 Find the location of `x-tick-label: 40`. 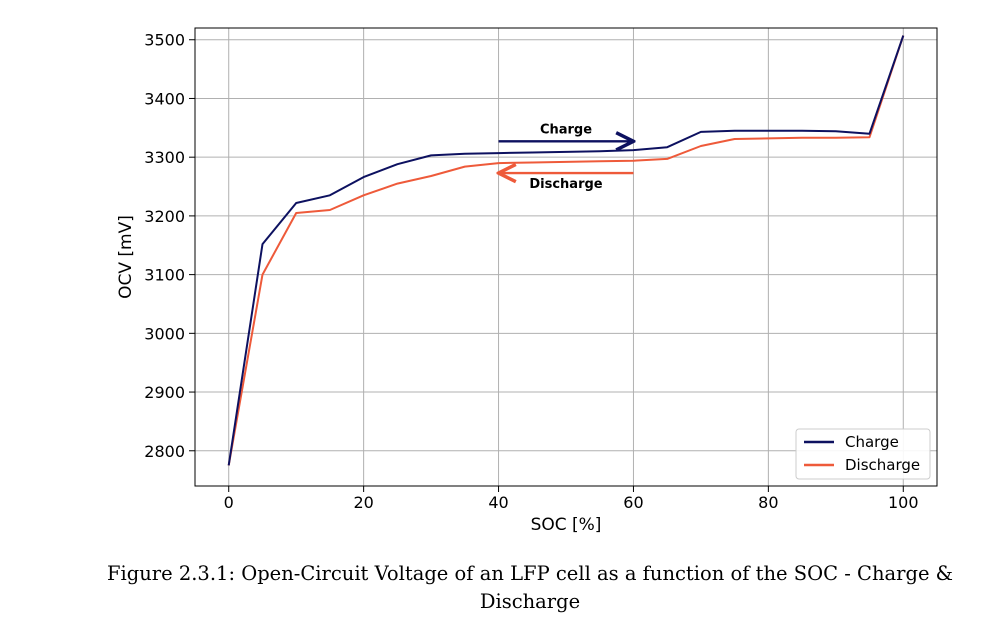

x-tick-label: 40 is located at coordinates (498, 502).